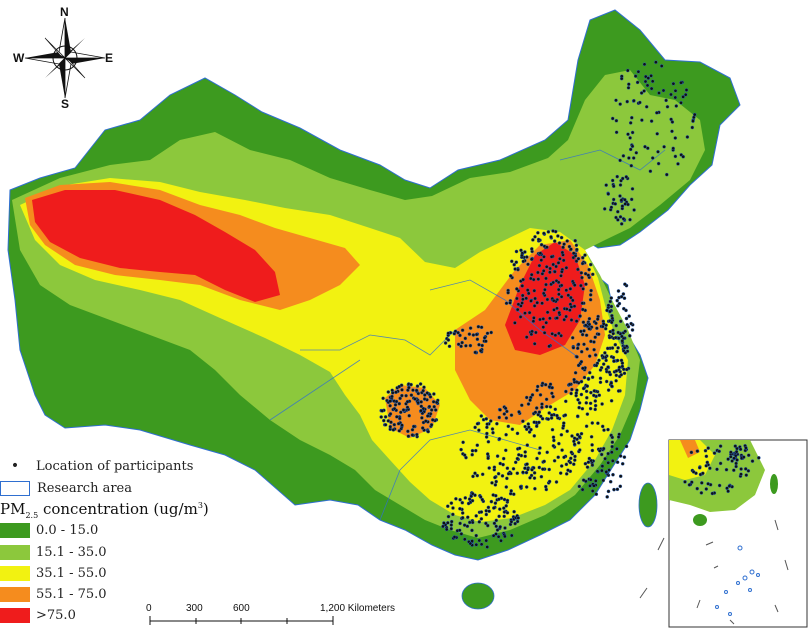 The image size is (810, 632). Describe the element at coordinates (71, 594) in the screenshot. I see `legend-class-label: 55.1 - 75.0` at that location.